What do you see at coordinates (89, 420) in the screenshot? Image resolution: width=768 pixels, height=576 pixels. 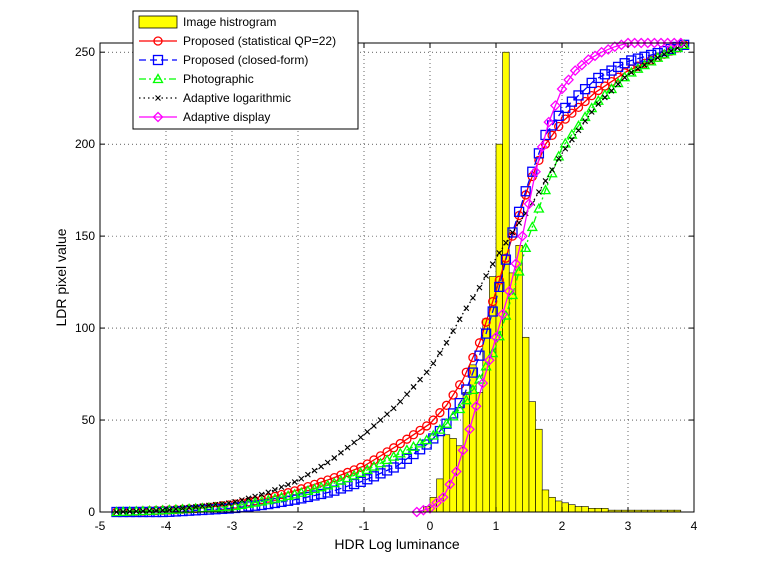 I see `y-tick-label: 50` at bounding box center [89, 420].